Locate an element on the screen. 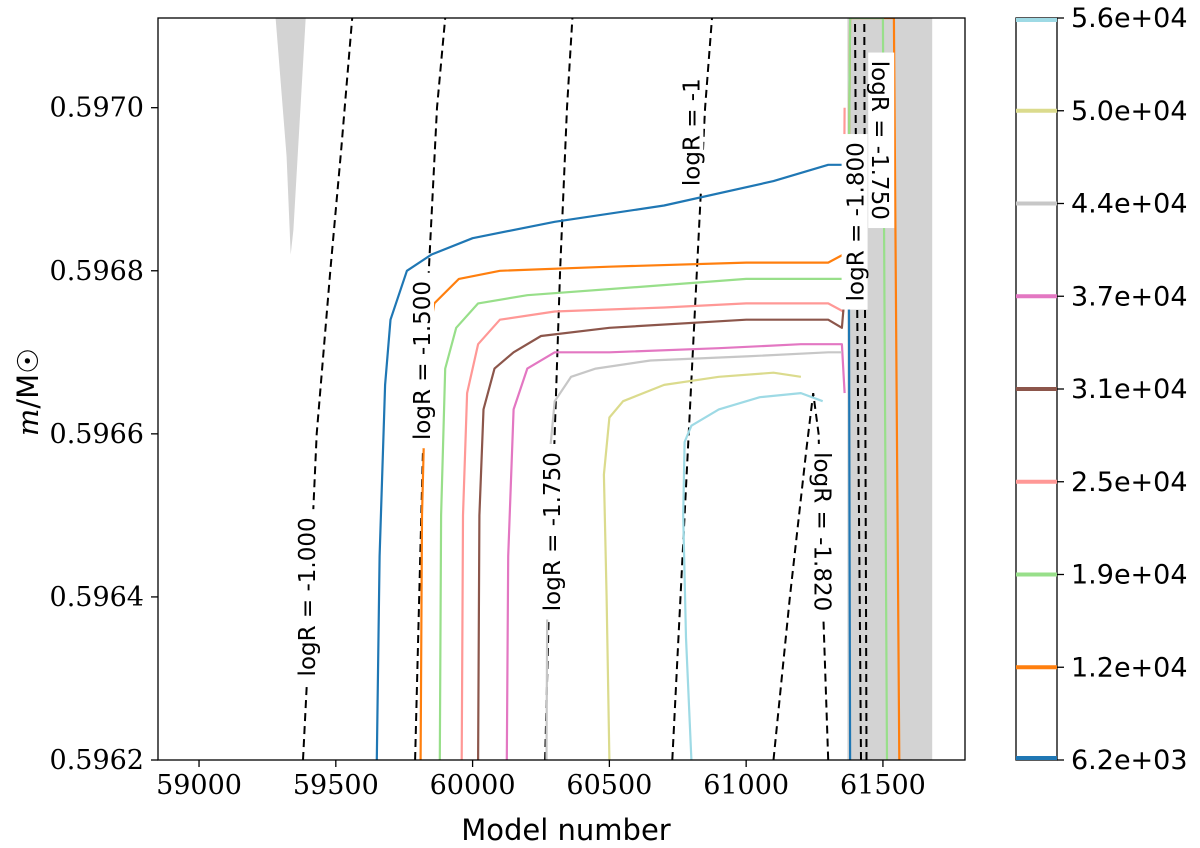 The height and width of the screenshot is (848, 1200). contour-label-1: logR = -1.500 is located at coordinates (422, 360).